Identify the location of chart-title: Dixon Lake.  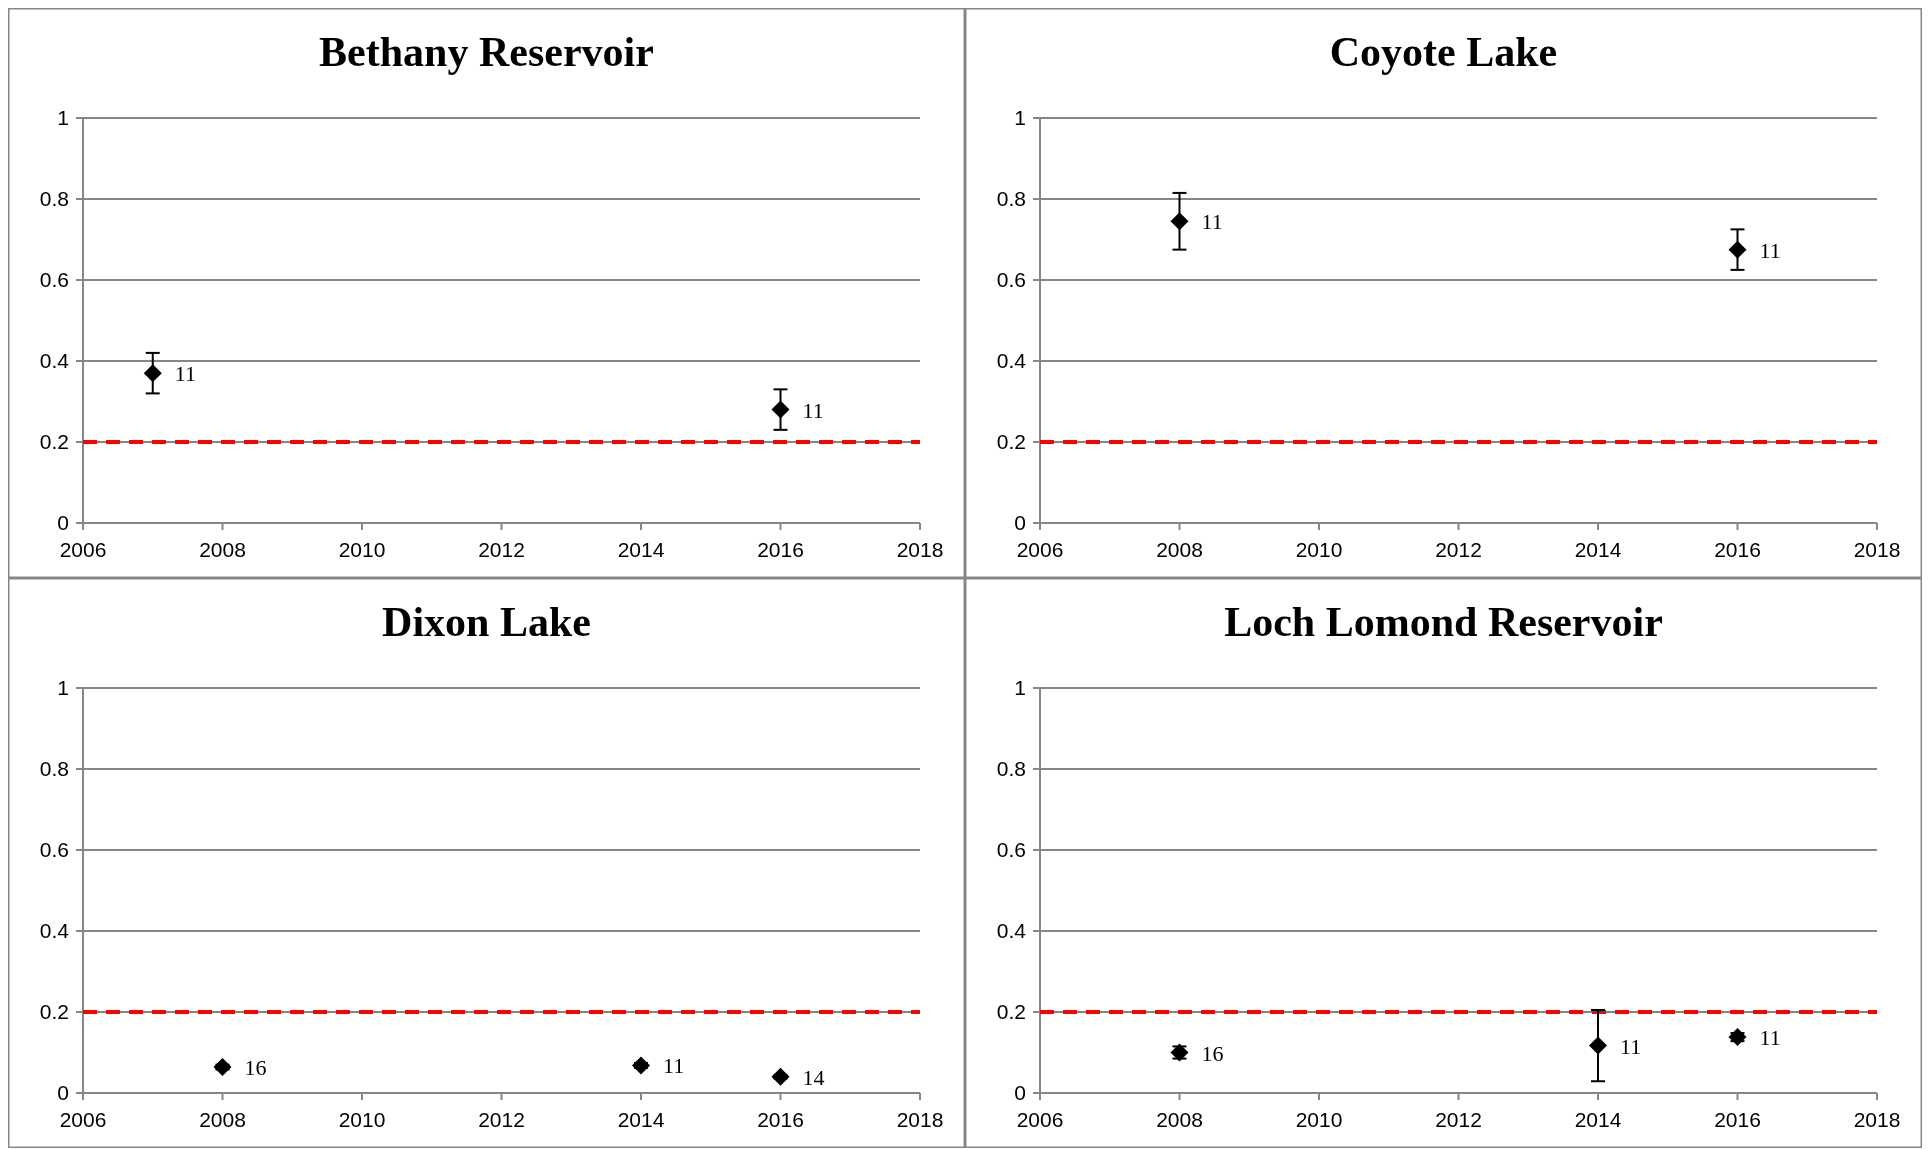
(486, 622).